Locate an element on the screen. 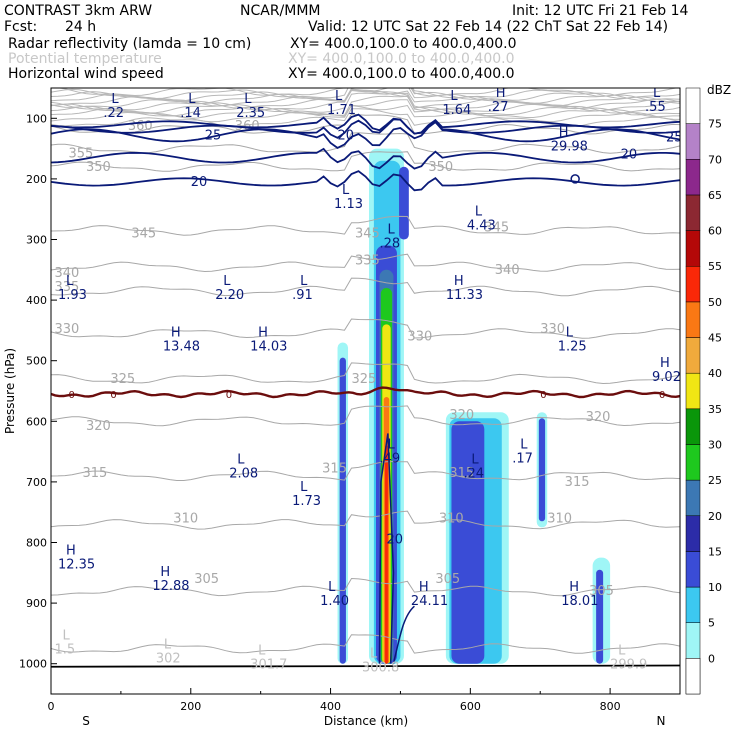  extremum-value: .28 is located at coordinates (389, 243).